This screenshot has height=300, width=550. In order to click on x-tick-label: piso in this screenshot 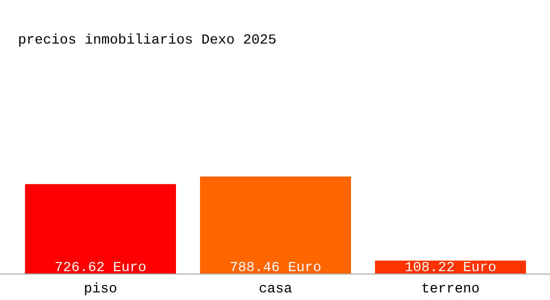, I will do `click(100, 289)`.